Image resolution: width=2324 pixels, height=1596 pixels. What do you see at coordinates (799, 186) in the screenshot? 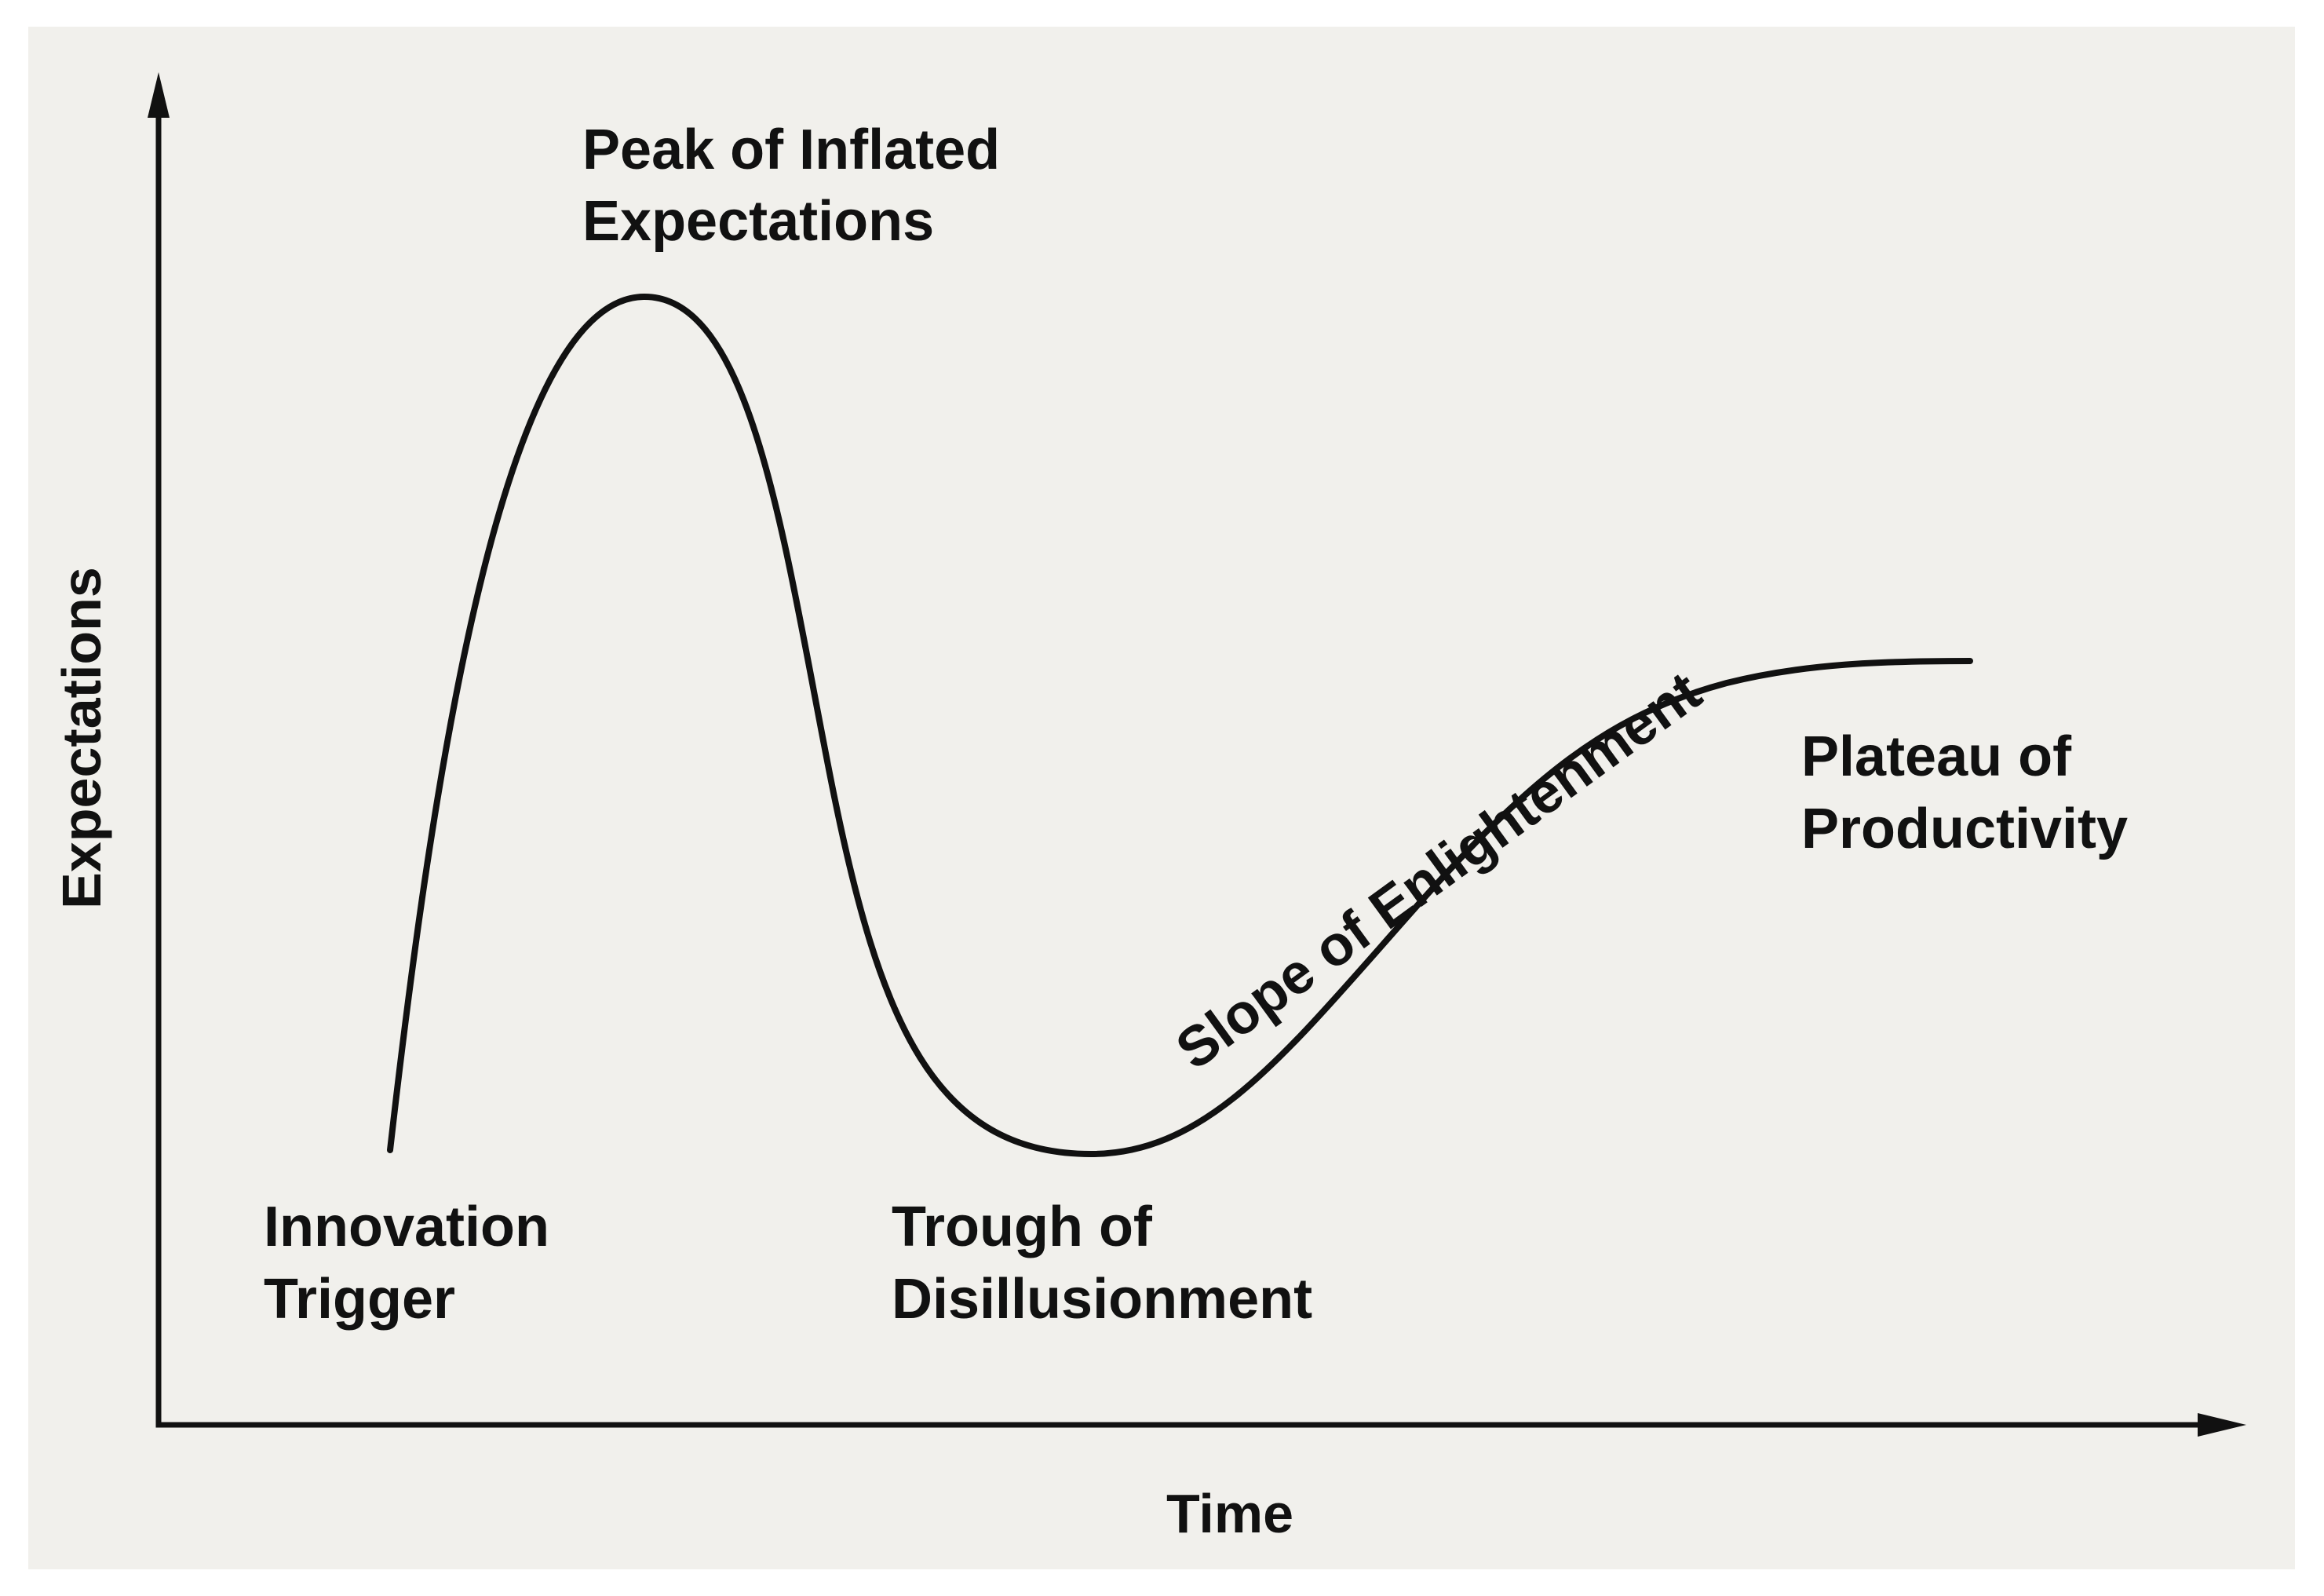
I see `peak-label: Peak of Inflated Expectations` at bounding box center [799, 186].